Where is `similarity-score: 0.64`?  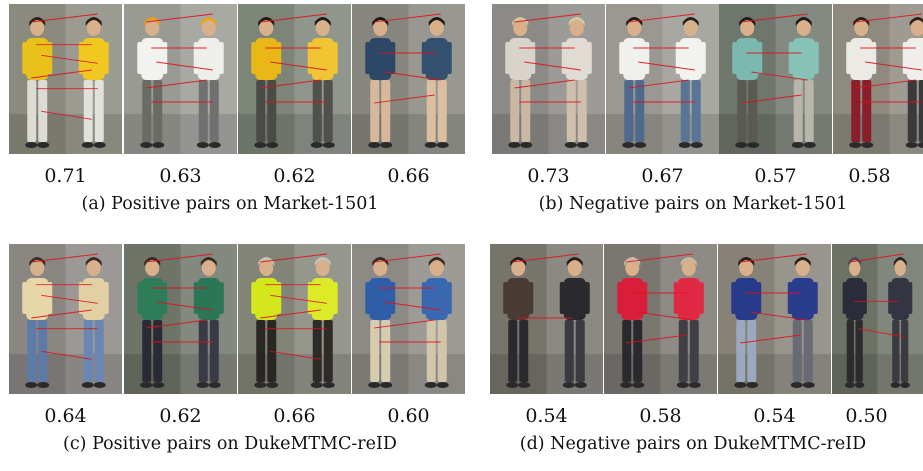
similarity-score: 0.64 is located at coordinates (65, 416).